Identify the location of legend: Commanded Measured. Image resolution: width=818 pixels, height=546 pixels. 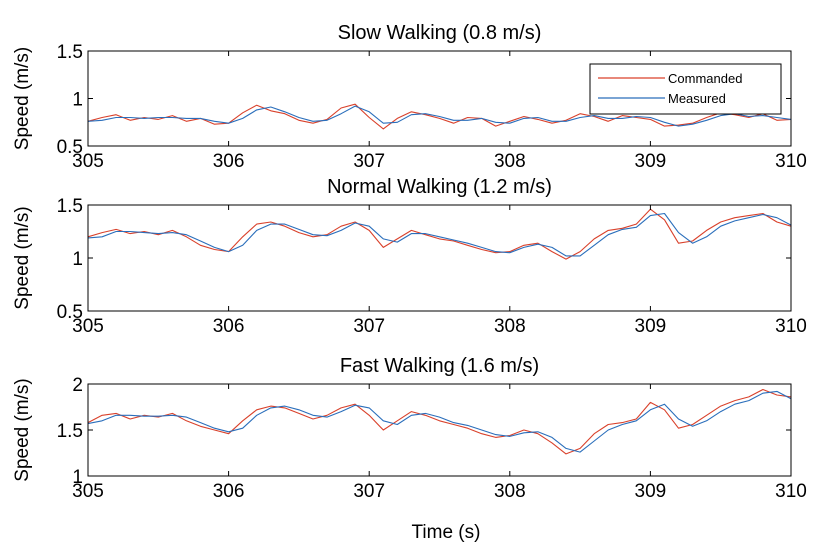
(685, 89).